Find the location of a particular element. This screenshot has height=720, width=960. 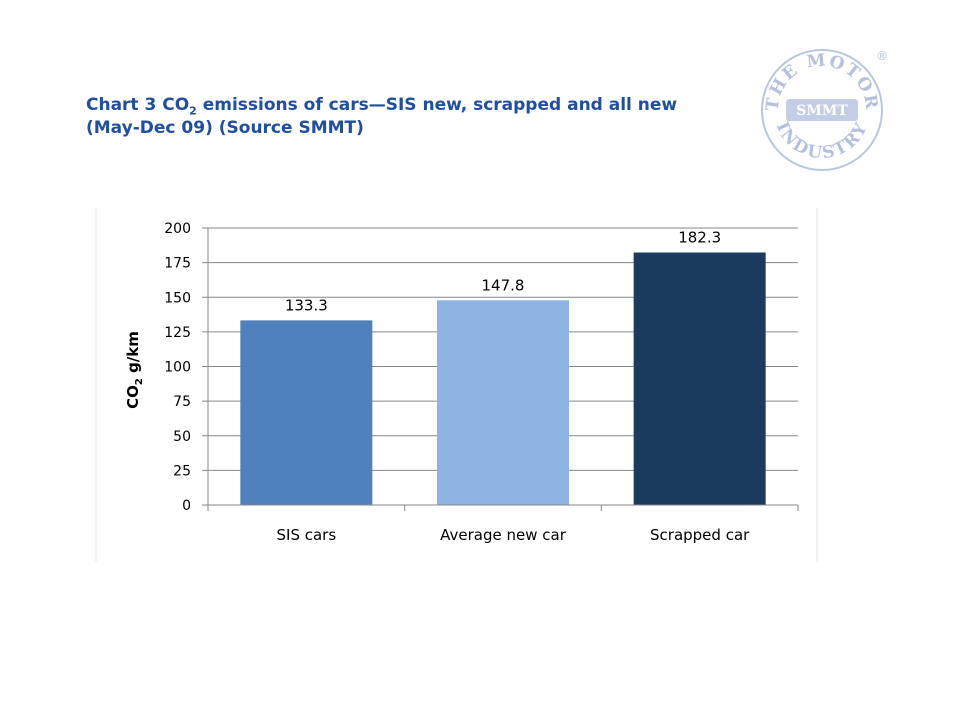

data-labels: 133.3 147.8 182.3 is located at coordinates (503, 272).